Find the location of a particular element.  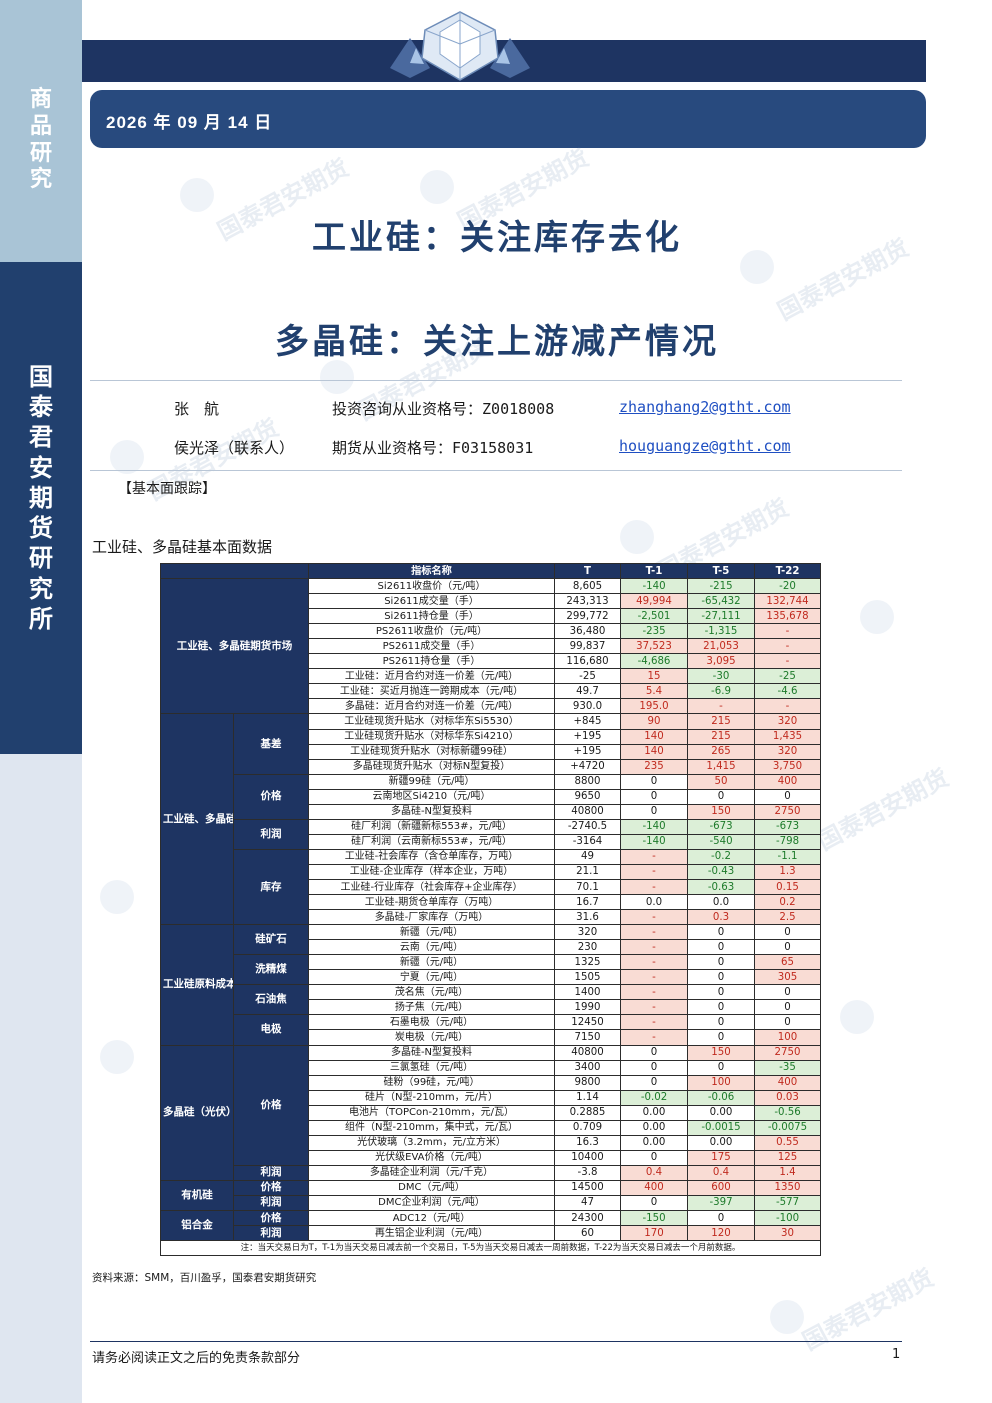

value-cell-t: 8,605 is located at coordinates (587, 586).